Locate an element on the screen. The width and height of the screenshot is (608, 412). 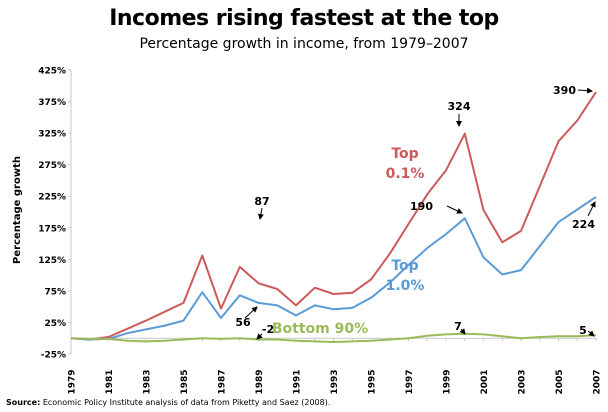
x-tick-label: 1997 is located at coordinates (410, 381).